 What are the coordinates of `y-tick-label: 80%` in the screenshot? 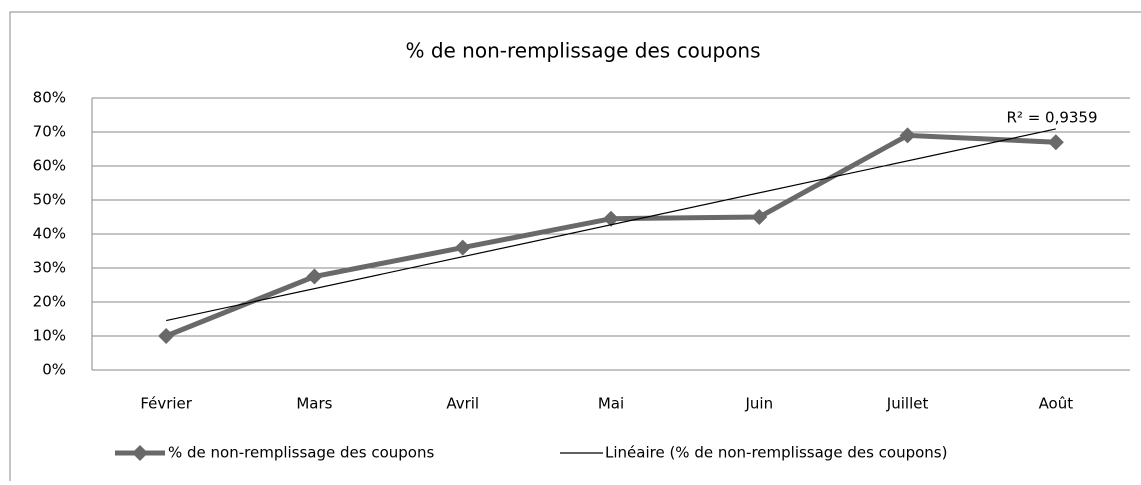 It's located at (49, 98).